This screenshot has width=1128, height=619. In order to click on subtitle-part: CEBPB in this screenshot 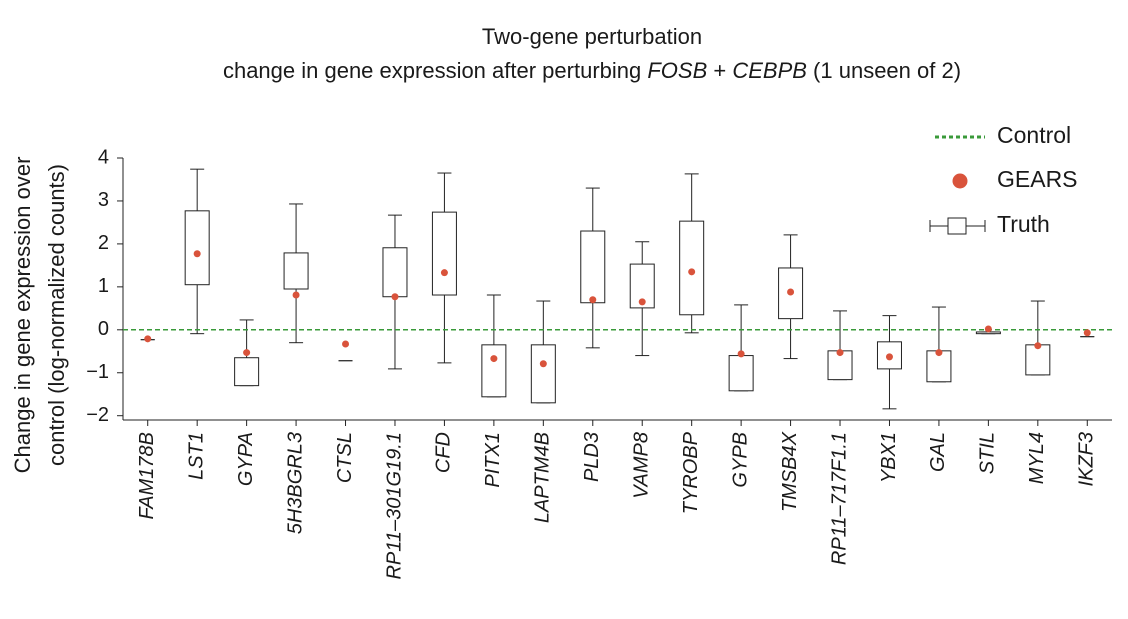, I will do `click(769, 70)`.